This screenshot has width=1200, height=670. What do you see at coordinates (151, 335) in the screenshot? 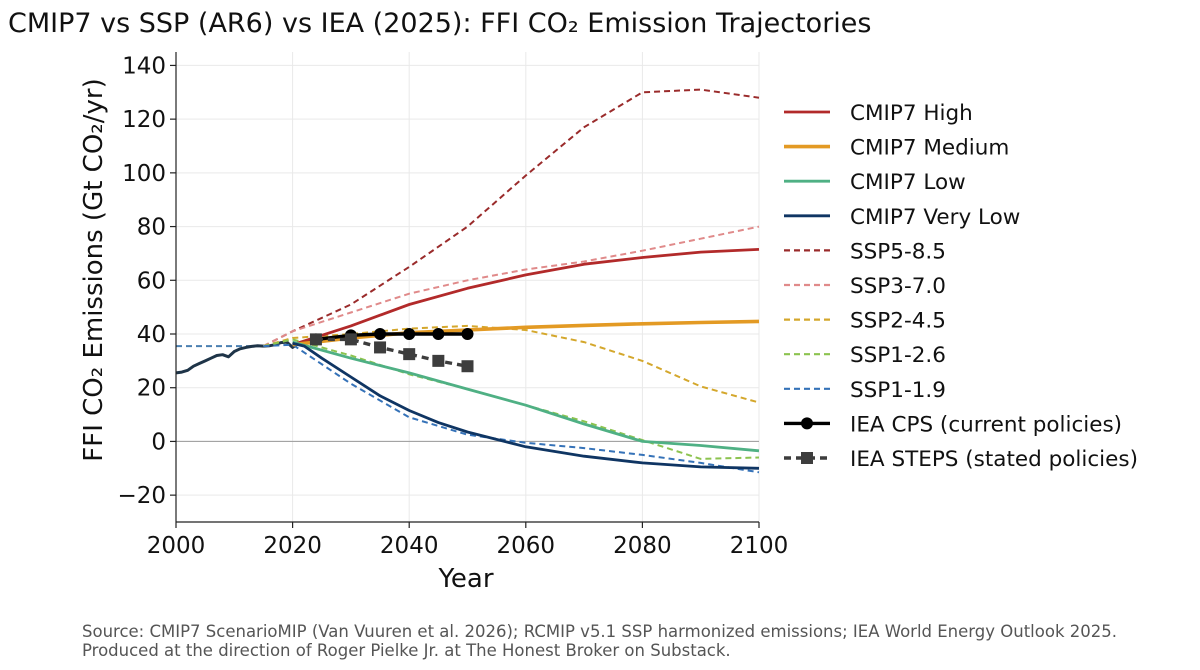
I see `y-tick-label: 40` at bounding box center [151, 335].